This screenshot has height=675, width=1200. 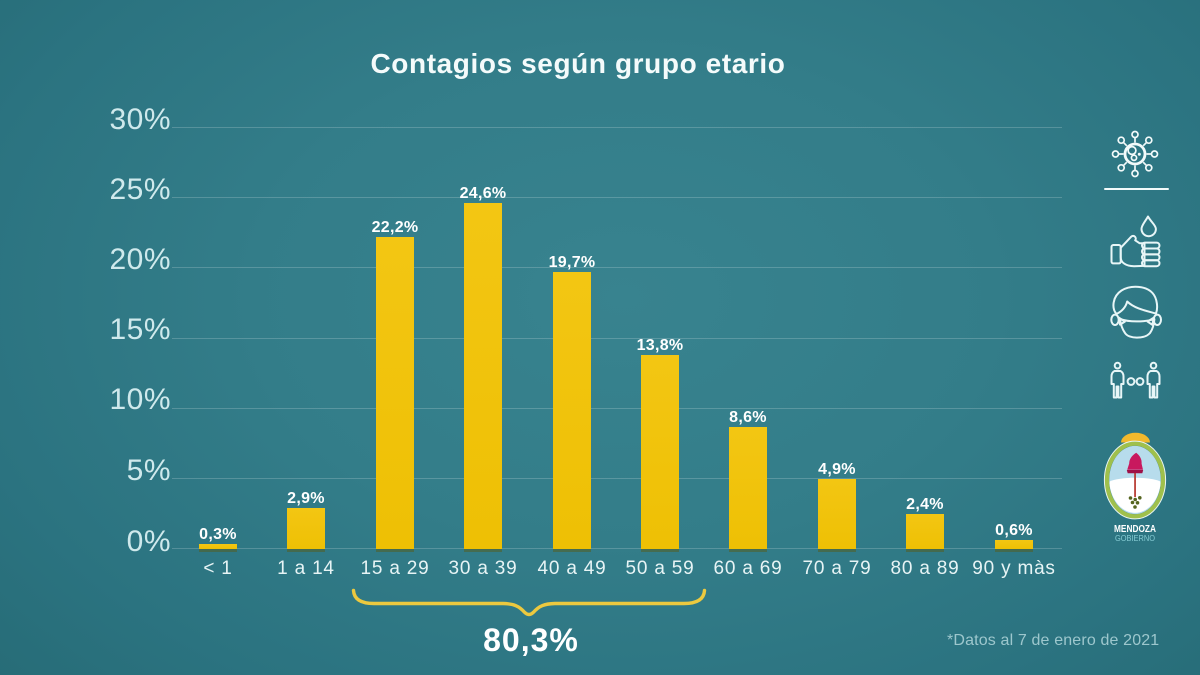 I want to click on svg-text: MENDOZA, so click(x=1135, y=529).